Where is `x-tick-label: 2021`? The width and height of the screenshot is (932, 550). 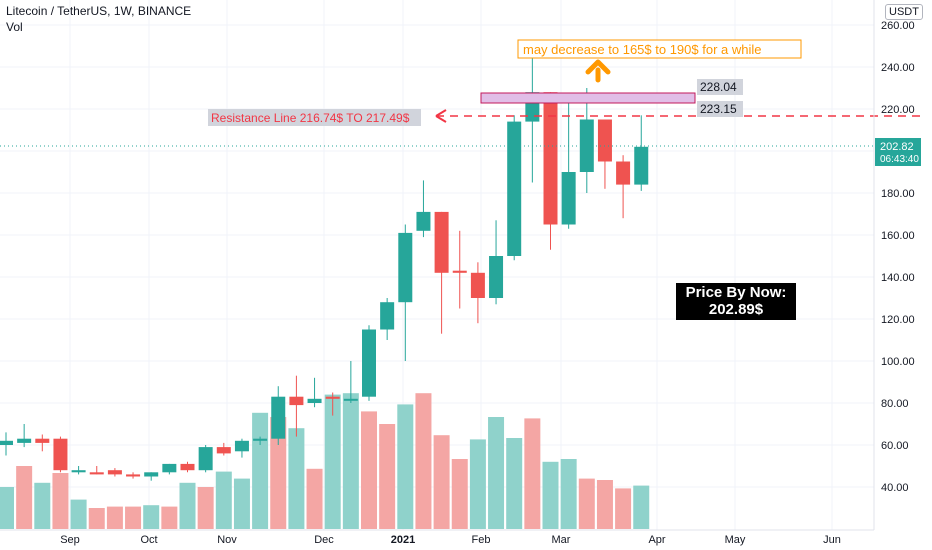
x-tick-label: 2021 is located at coordinates (403, 540).